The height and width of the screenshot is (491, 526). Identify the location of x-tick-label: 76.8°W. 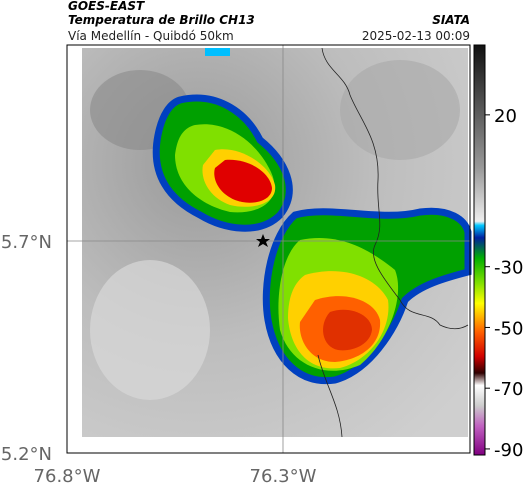
(67, 476).